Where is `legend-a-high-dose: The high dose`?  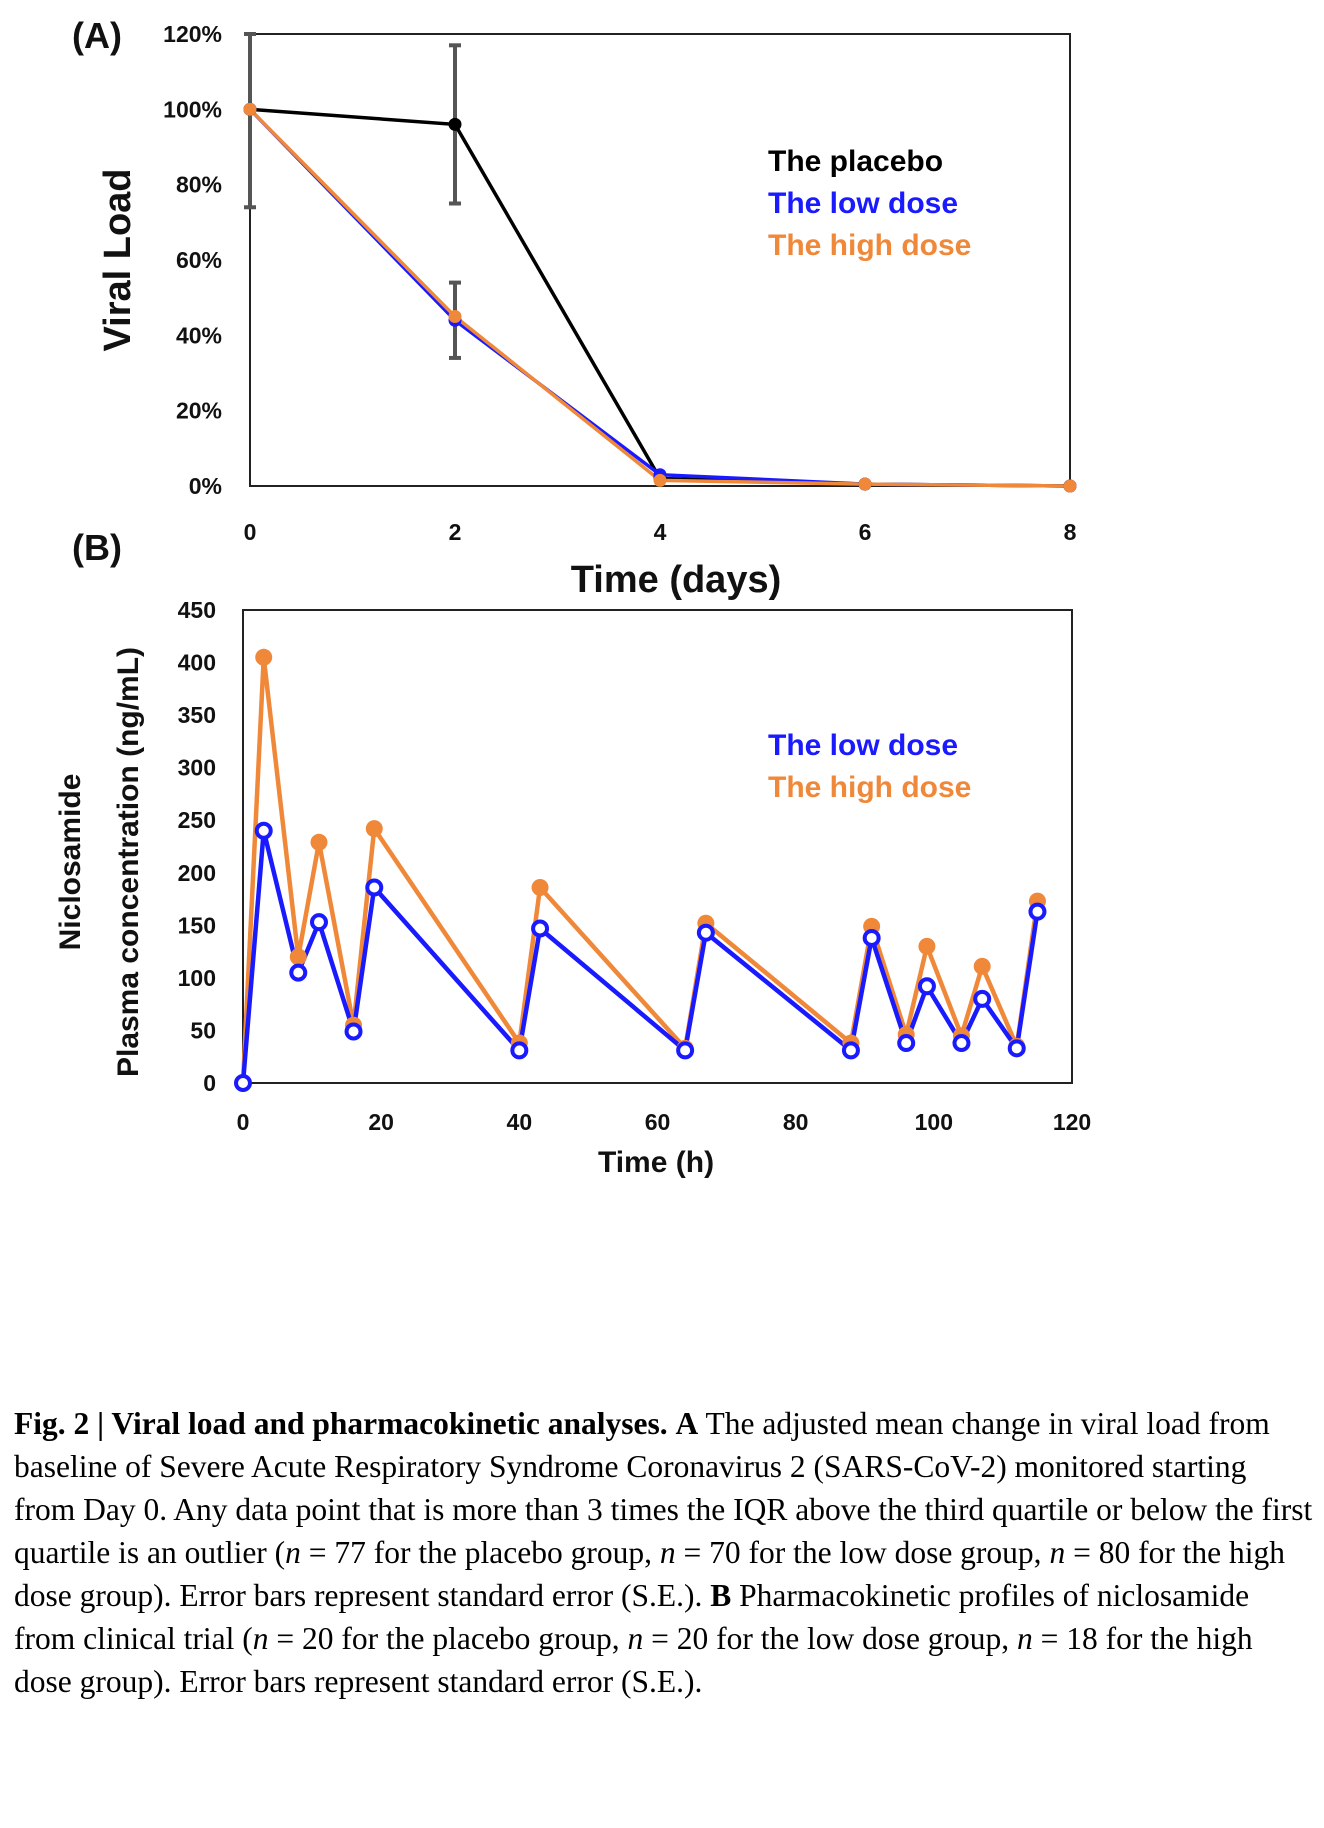 legend-a-high-dose: The high dose is located at coordinates (869, 245).